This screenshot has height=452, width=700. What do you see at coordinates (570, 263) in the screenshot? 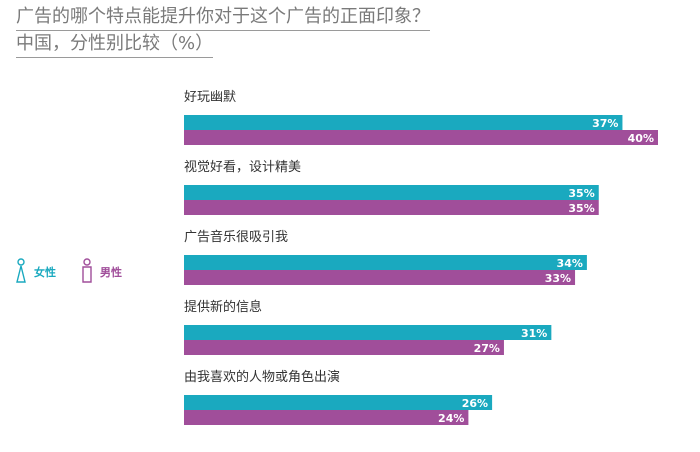
I see `data-label-female: 34%` at bounding box center [570, 263].